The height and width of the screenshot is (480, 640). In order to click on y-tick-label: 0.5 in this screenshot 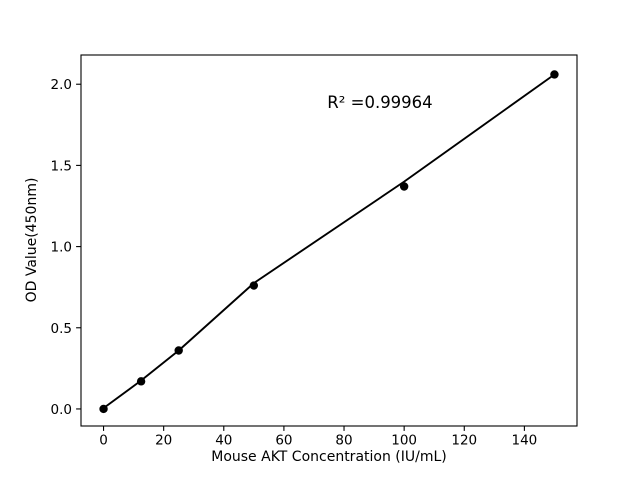, I will do `click(61, 329)`.